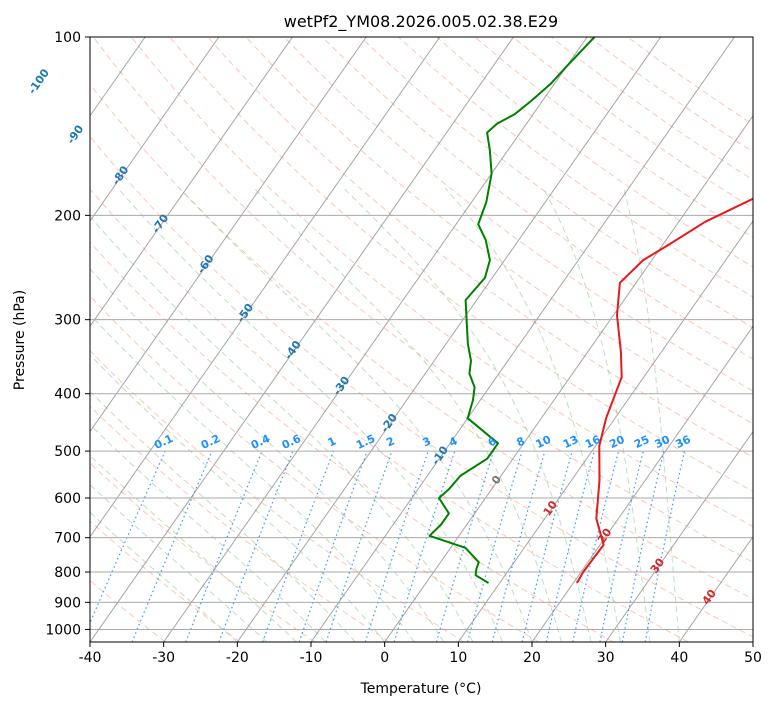 This screenshot has height=708, width=775. What do you see at coordinates (311, 658) in the screenshot?
I see `x-tick-label: -10` at bounding box center [311, 658].